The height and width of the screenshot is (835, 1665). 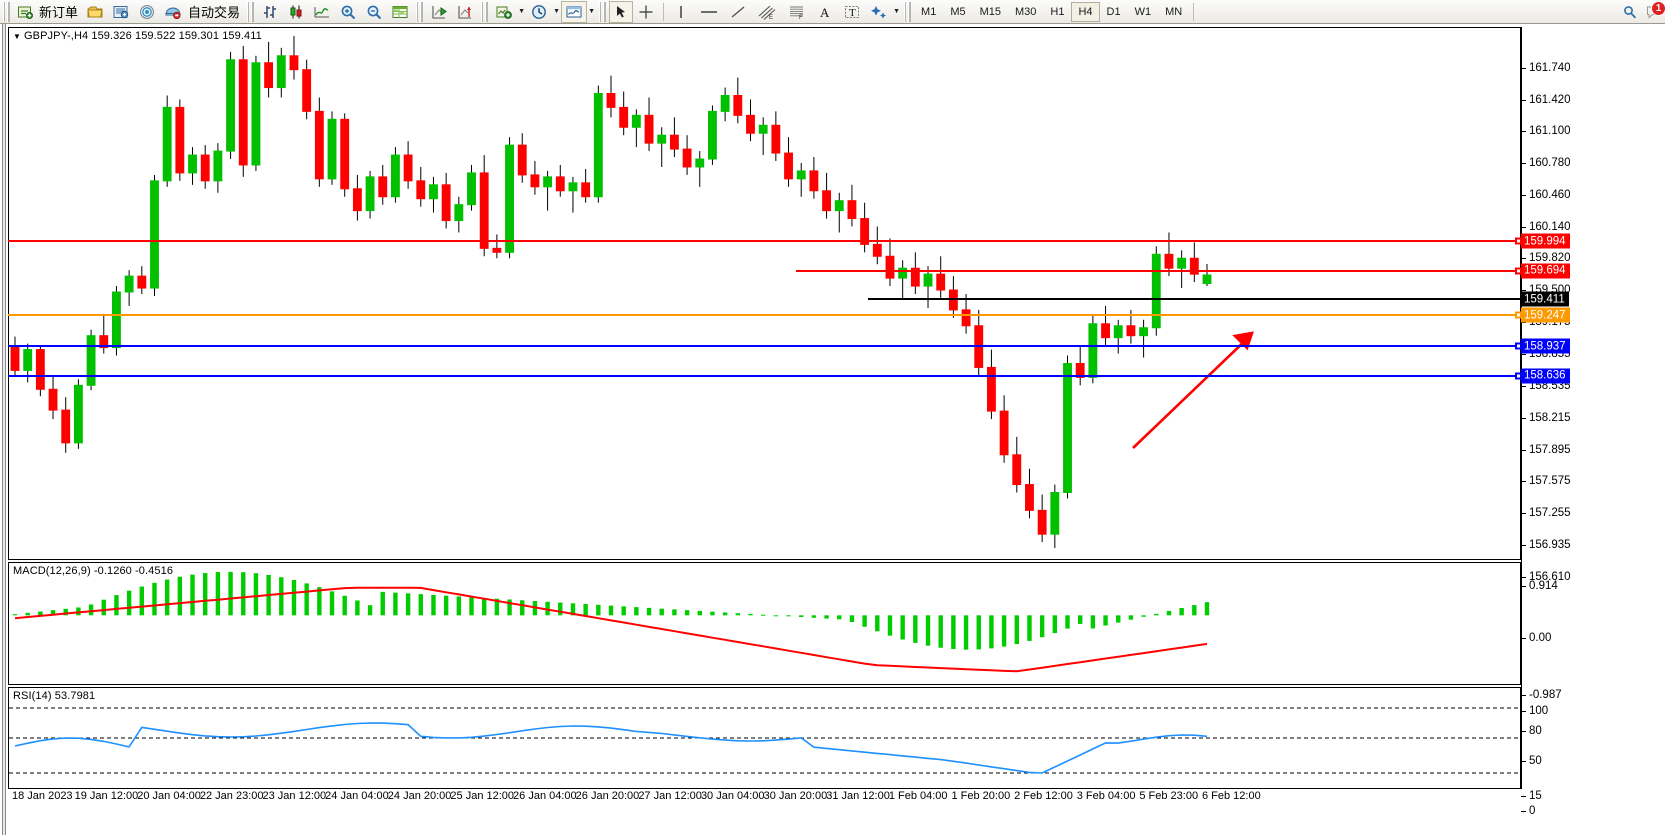 I want to click on price-tag-support: 158.636, so click(x=1545, y=376).